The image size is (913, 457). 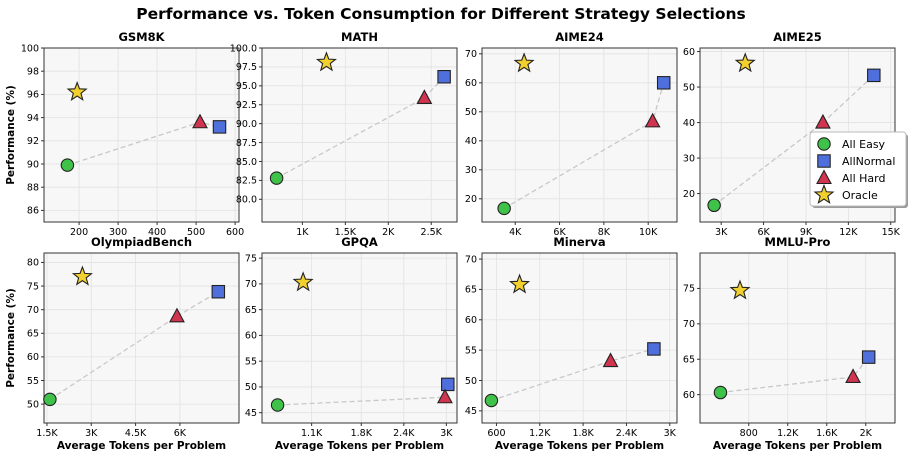 I want to click on y-tick-label: 86, so click(x=33, y=211).